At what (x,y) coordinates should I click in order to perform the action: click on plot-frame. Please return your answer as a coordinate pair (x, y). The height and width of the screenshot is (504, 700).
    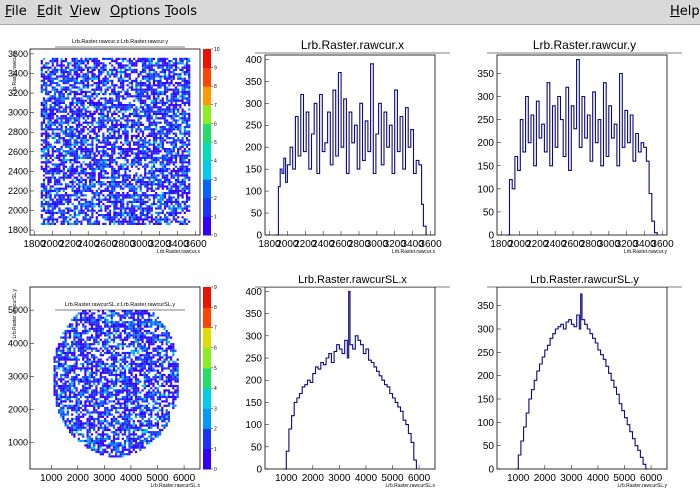
    Looking at the image, I should click on (350, 145).